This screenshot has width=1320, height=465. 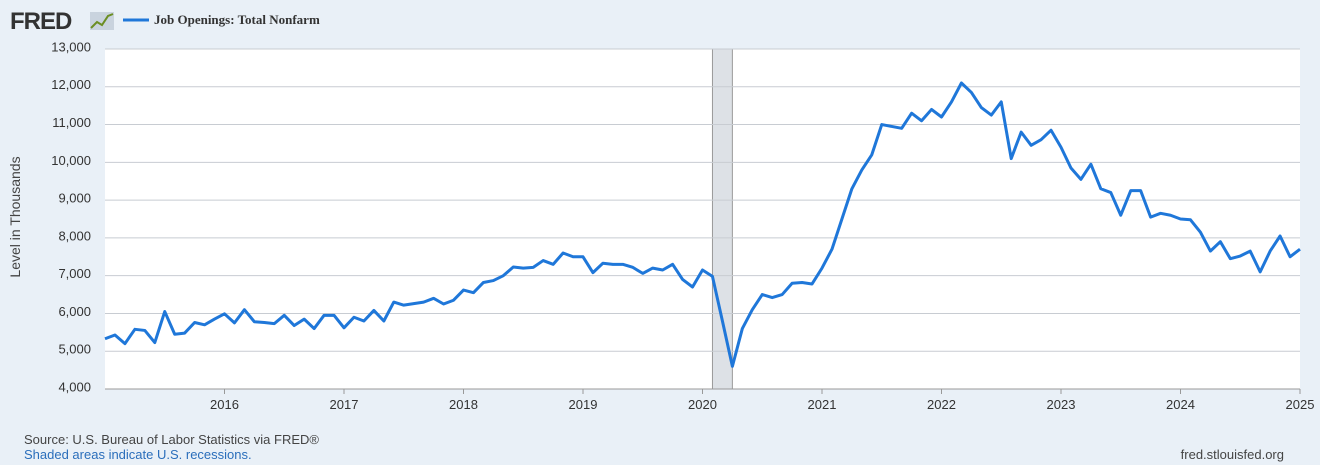 What do you see at coordinates (344, 404) in the screenshot?
I see `x-tick-label: 2017` at bounding box center [344, 404].